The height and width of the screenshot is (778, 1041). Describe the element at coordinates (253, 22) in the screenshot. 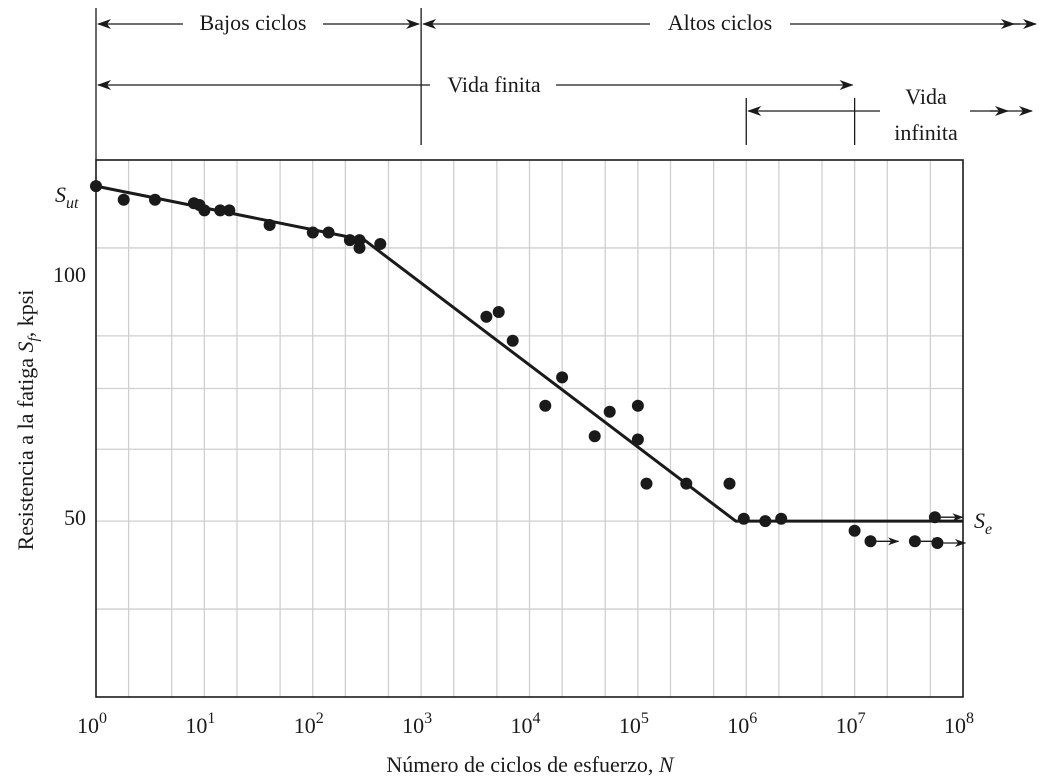

I see `label-bajos-ciclos: Bajos ciclos` at that location.